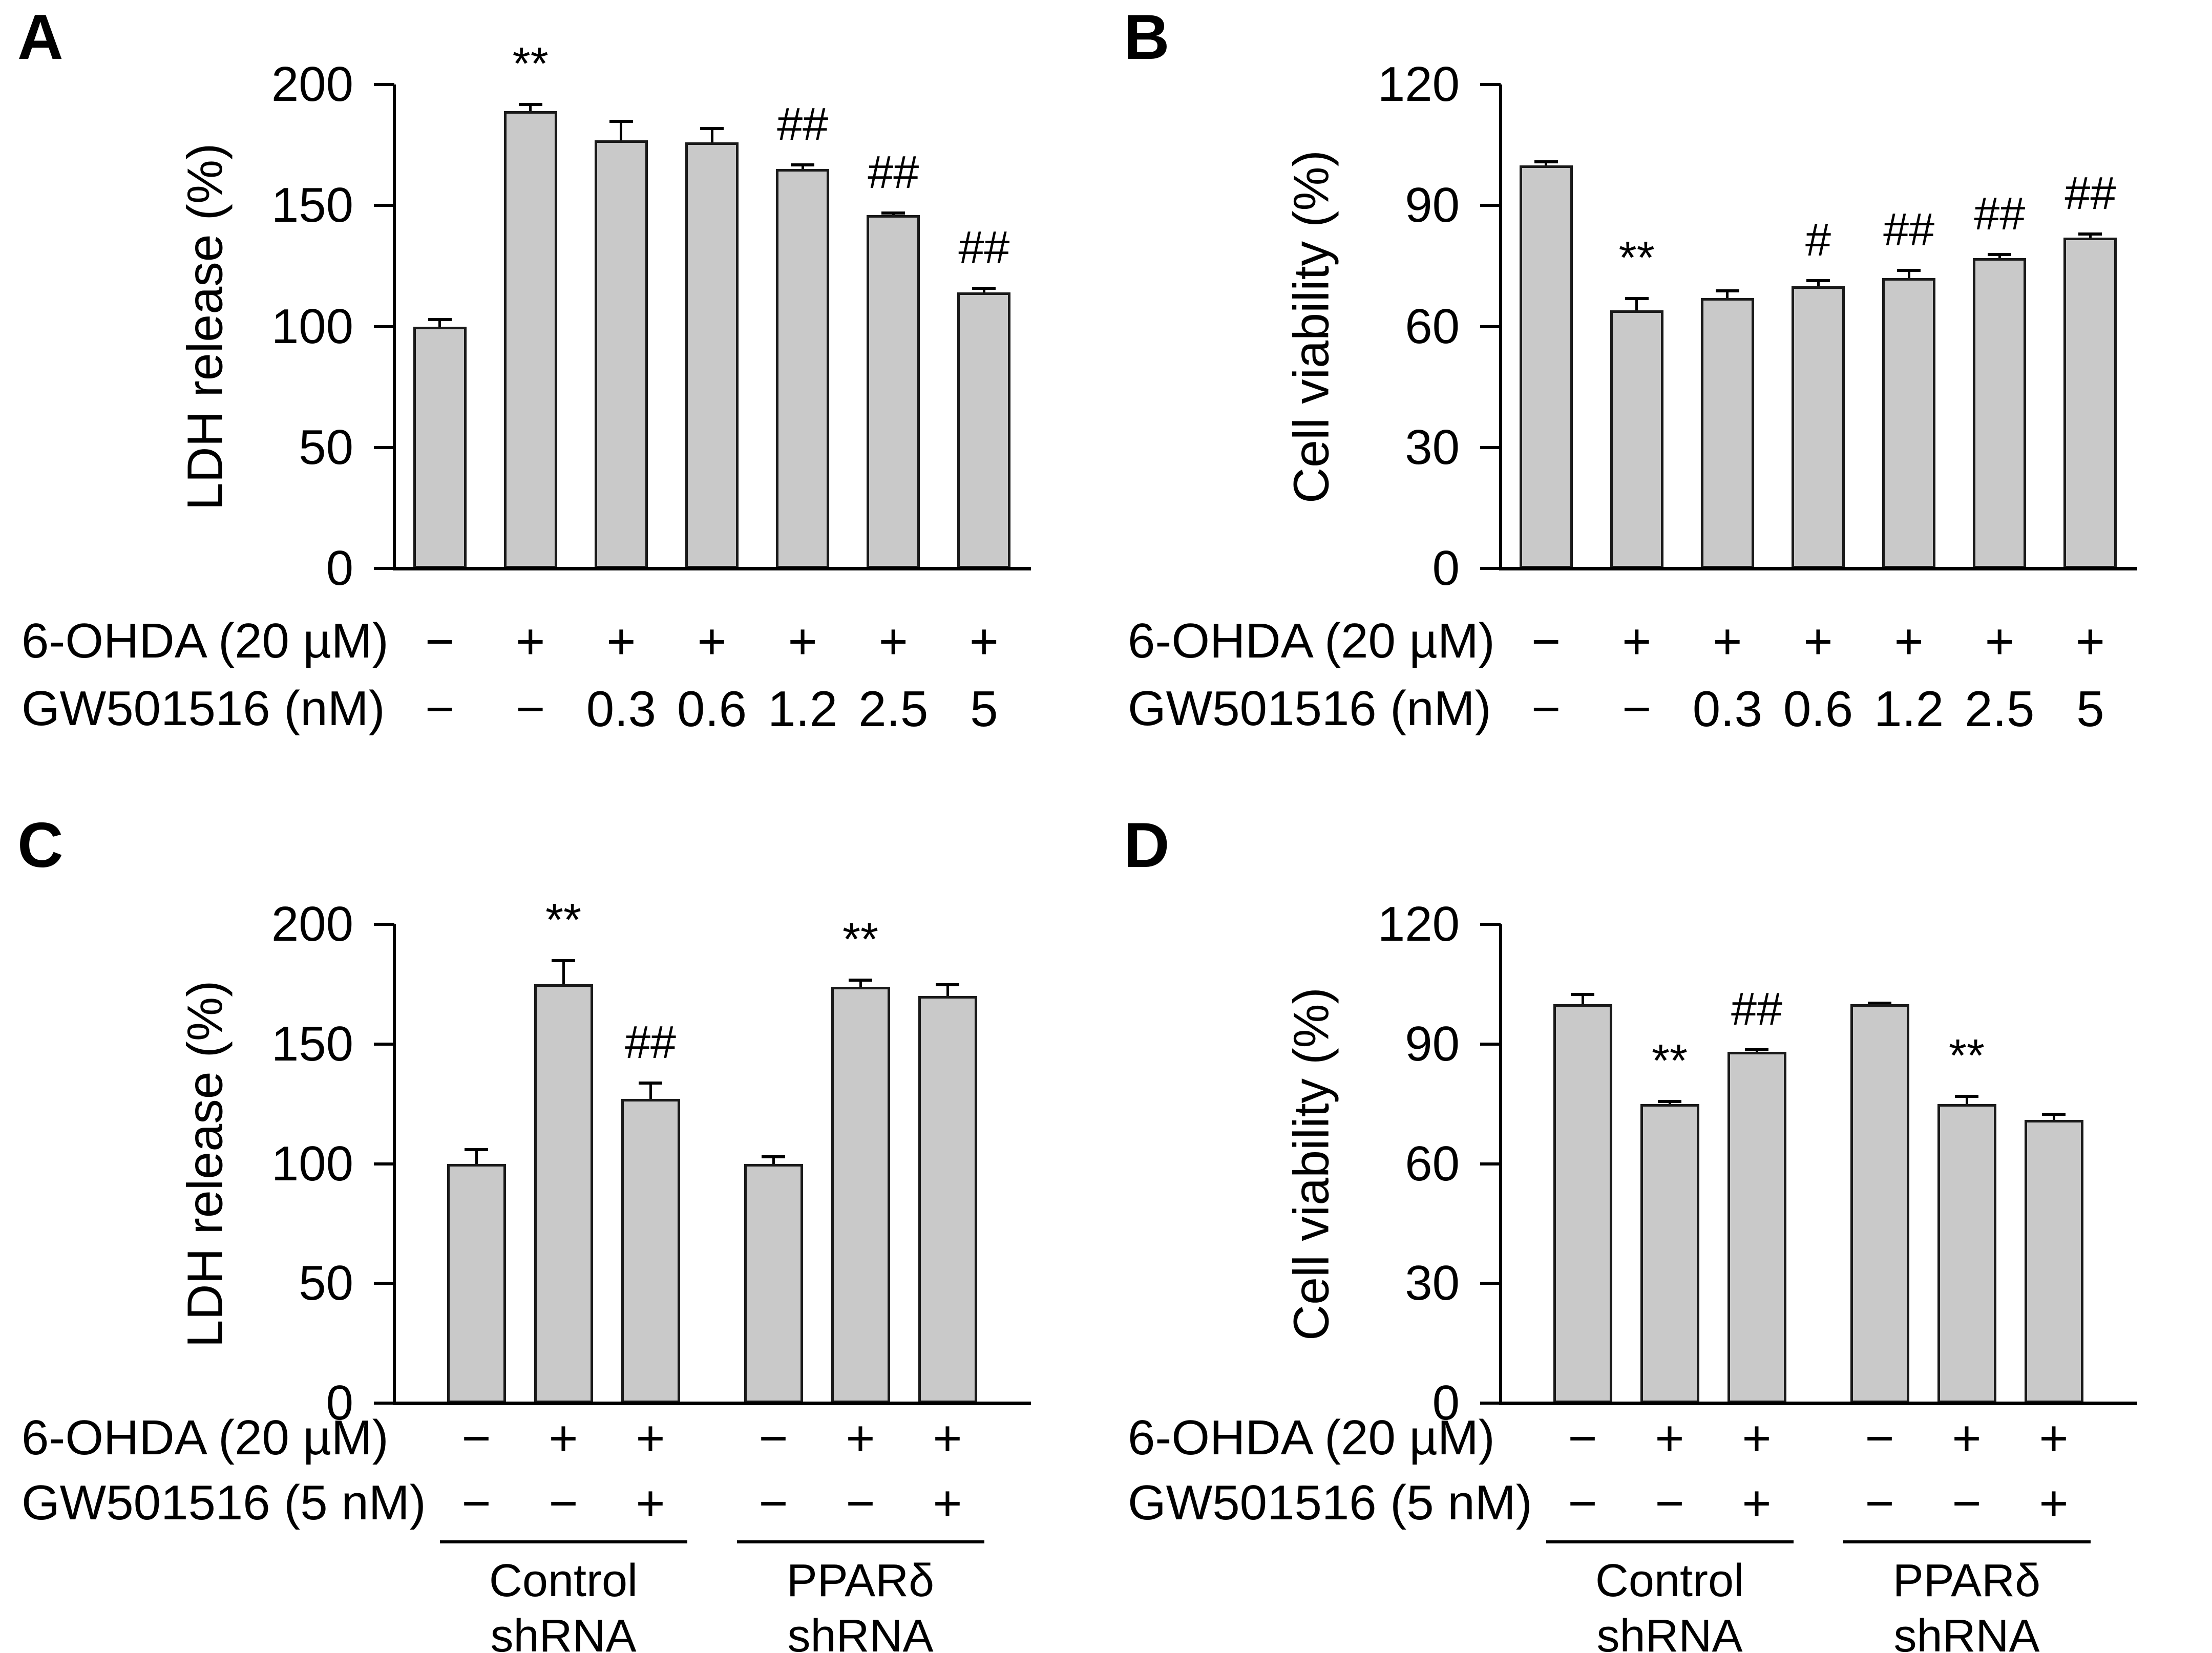 The width and height of the screenshot is (2212, 1653). Describe the element at coordinates (563, 1631) in the screenshot. I see `group-label-line2: shRNA` at that location.